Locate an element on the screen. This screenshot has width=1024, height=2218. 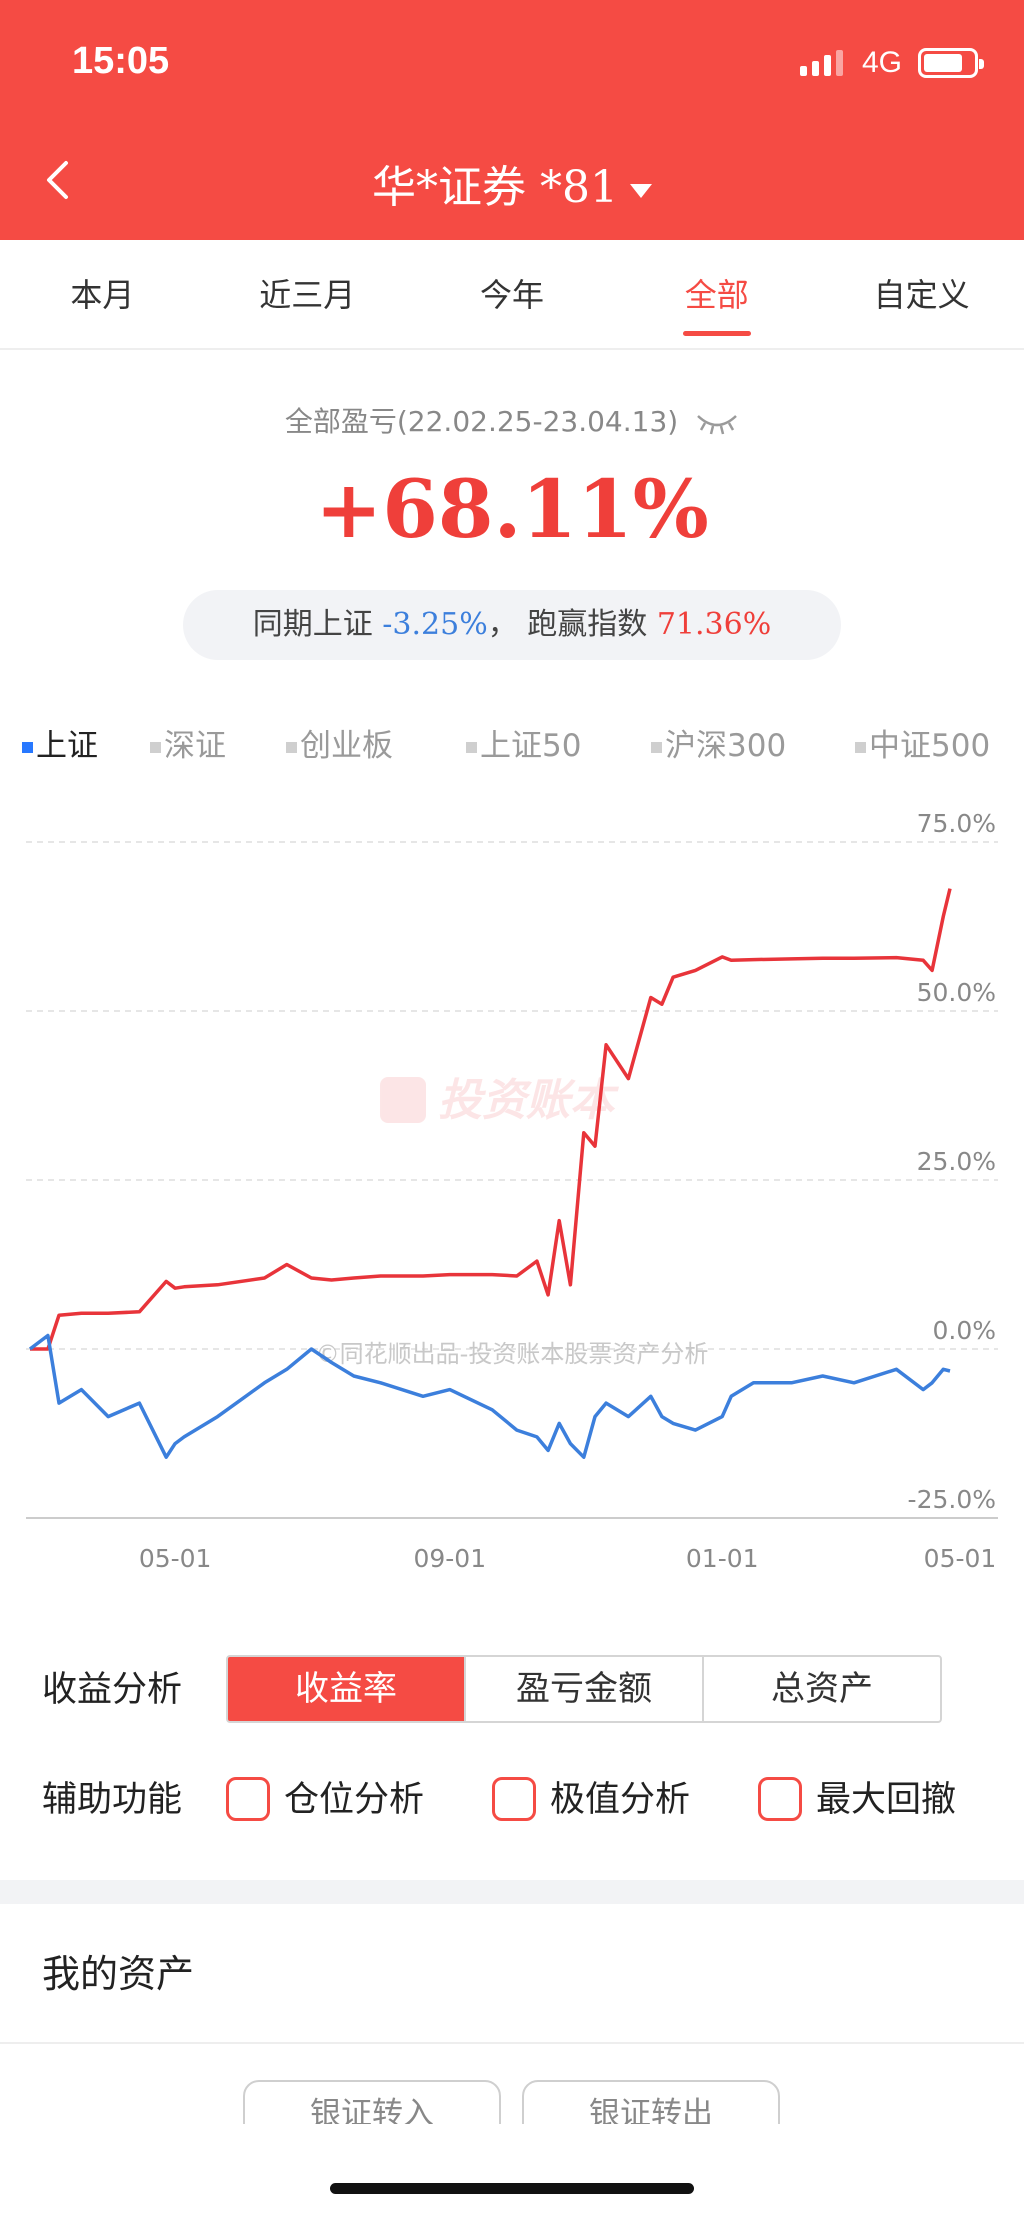
index-tab-sz50: 上证50 is located at coordinates (523, 742).